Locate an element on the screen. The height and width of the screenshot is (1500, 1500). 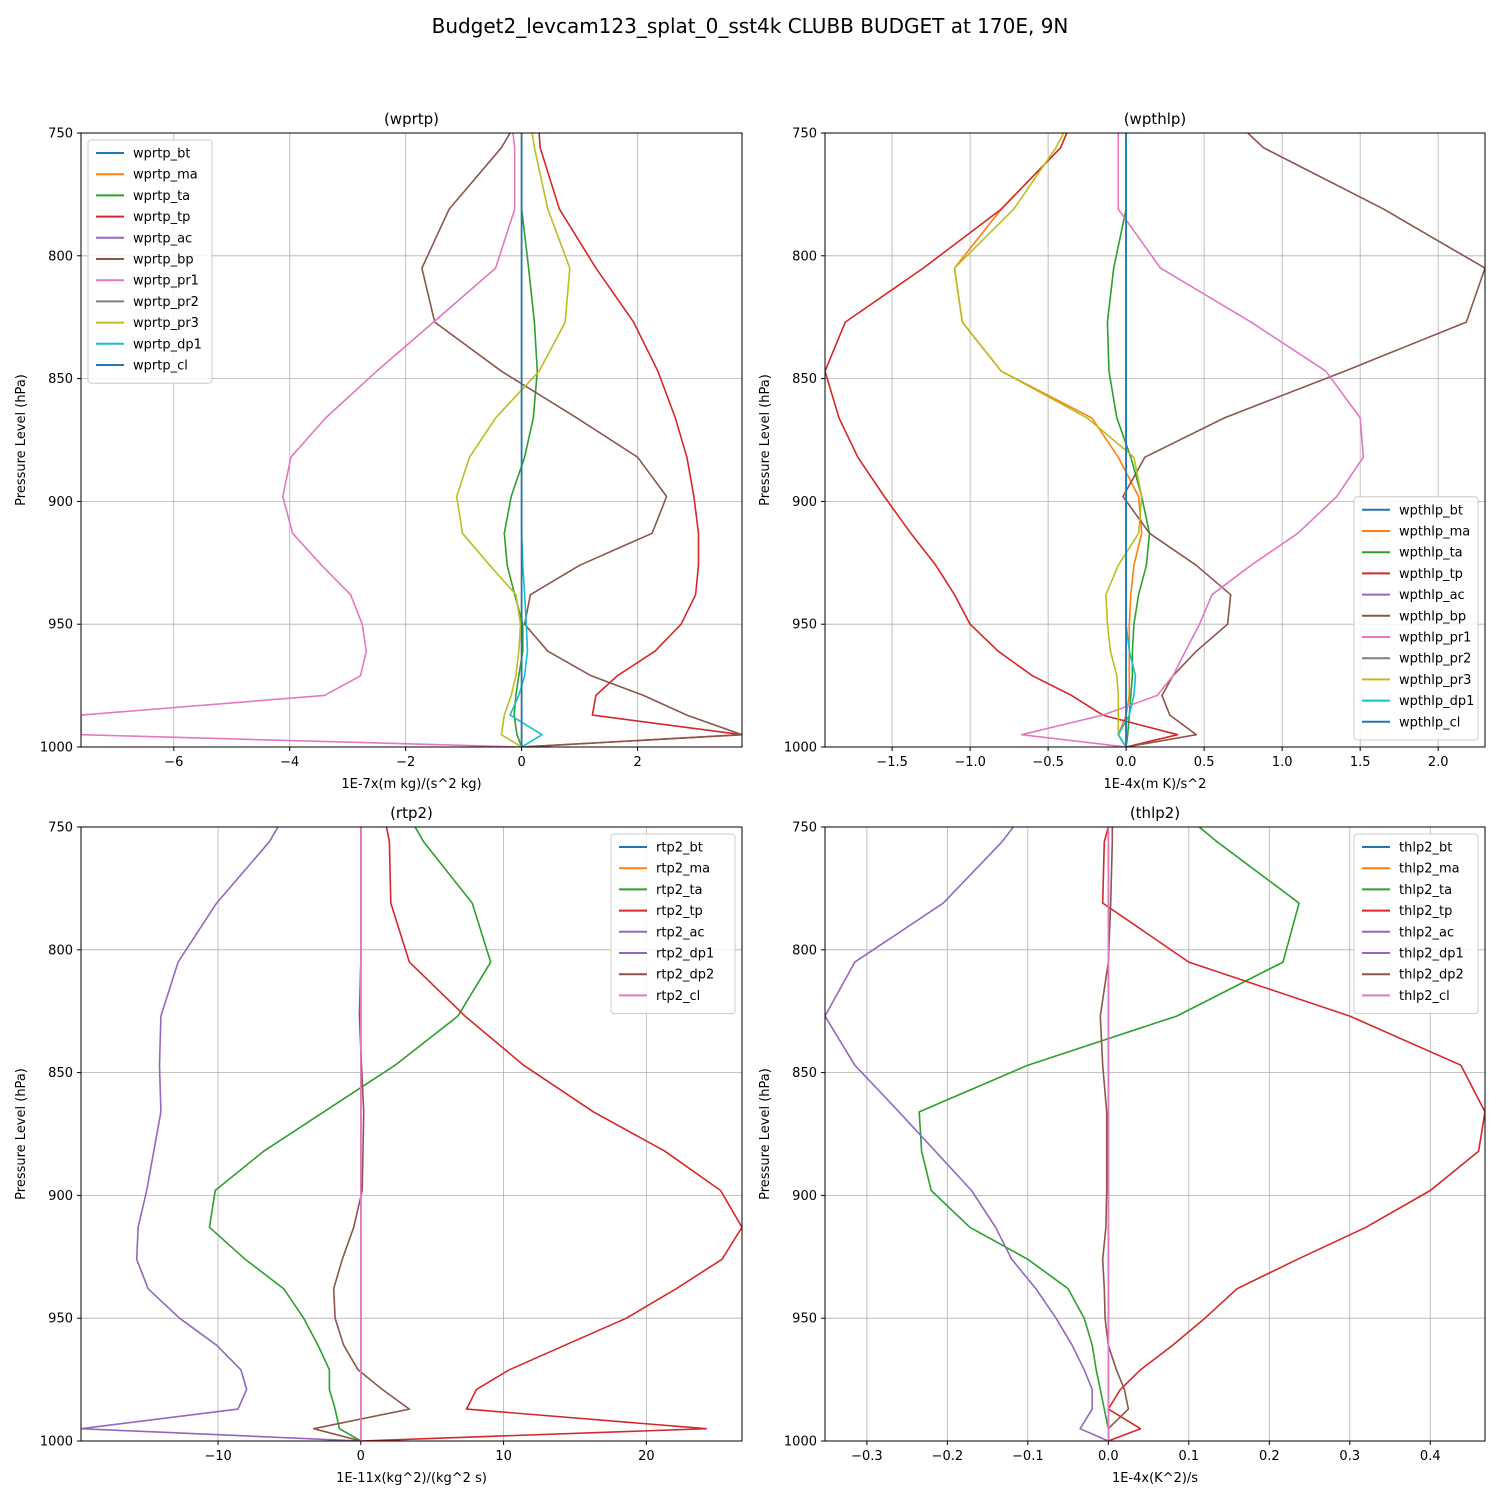
legend-label: wpthlp_ac is located at coordinates (1432, 595).